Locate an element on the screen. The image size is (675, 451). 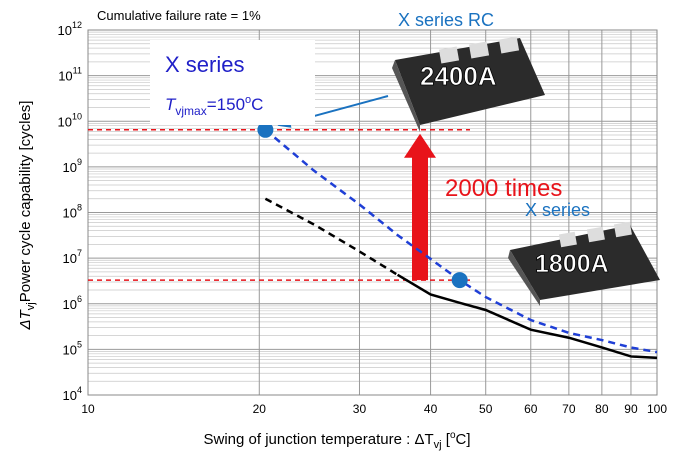
text: C is located at coordinates (257, 104).